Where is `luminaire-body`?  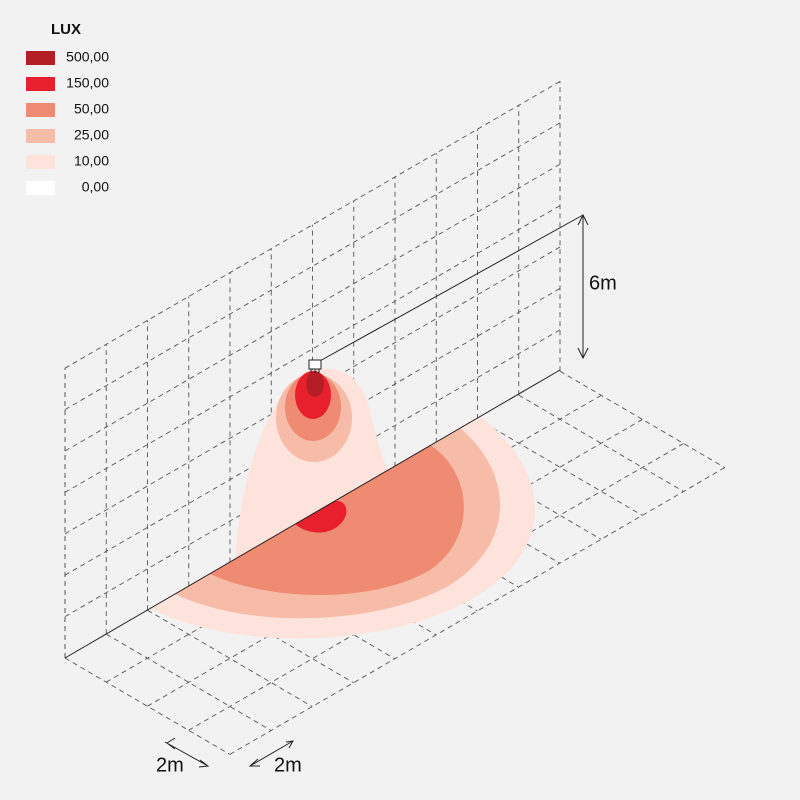
luminaire-body is located at coordinates (315, 364).